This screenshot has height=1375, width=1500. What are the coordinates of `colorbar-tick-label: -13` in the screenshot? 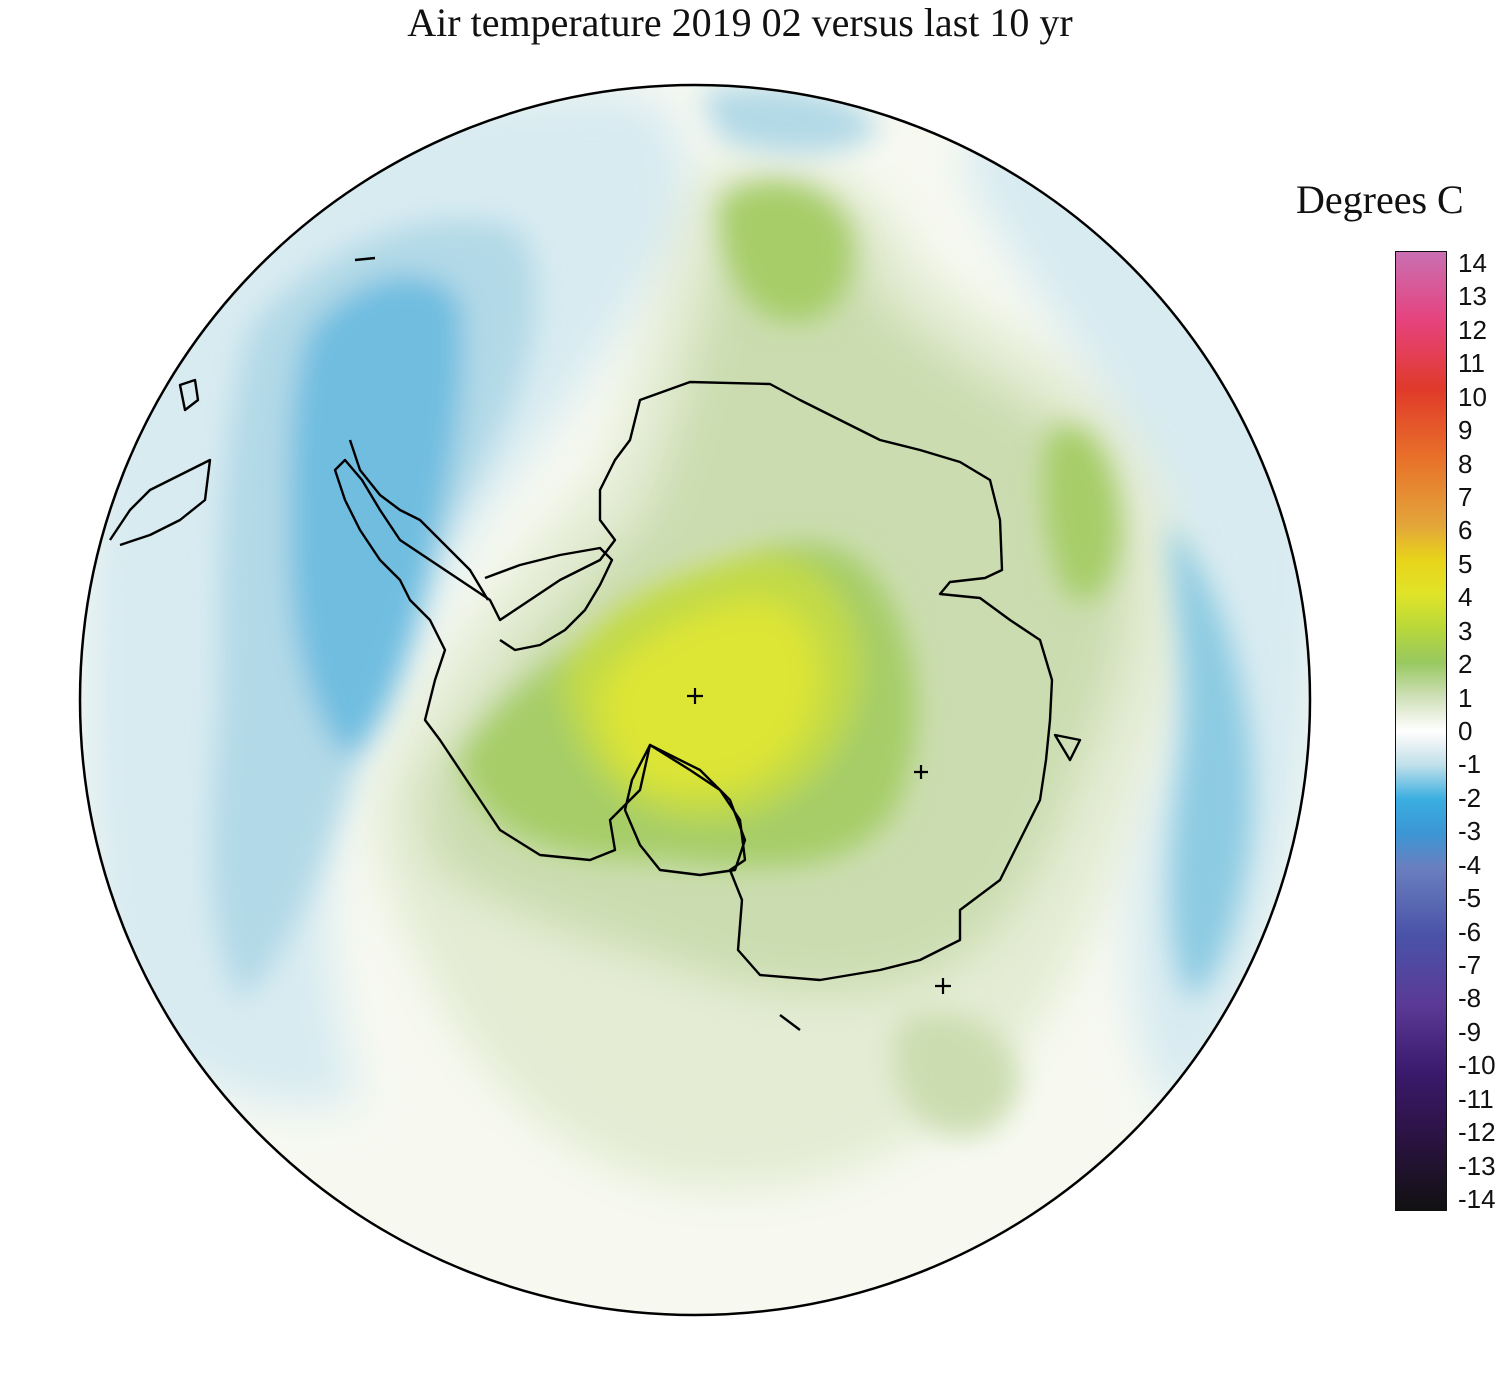 It's located at (1477, 1165).